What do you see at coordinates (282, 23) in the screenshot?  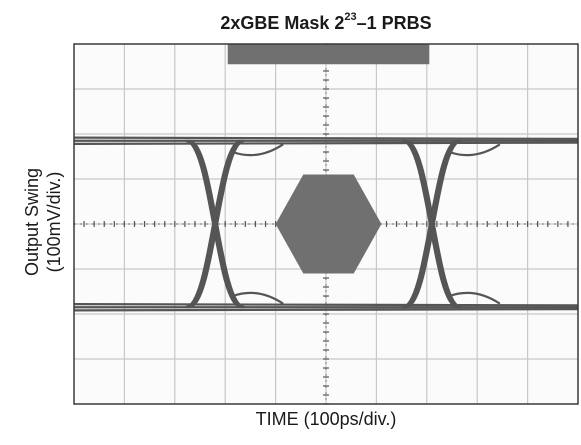 I see `title-main: 2xGBE Mask 2` at bounding box center [282, 23].